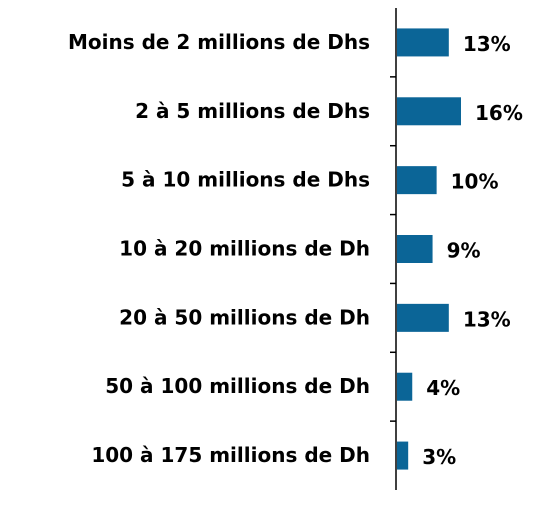 This screenshot has height=506, width=545. I want to click on y-tick-label: 2 à 5 millions de Dhs, so click(252, 111).